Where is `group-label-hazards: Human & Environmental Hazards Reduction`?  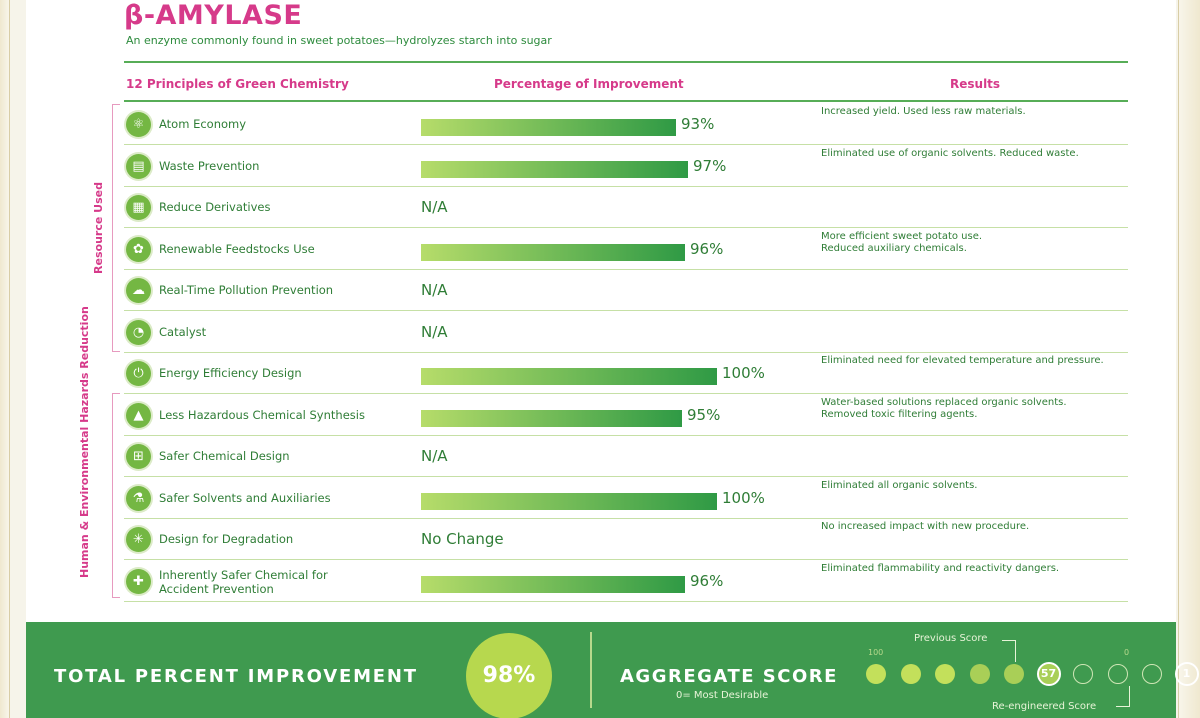 group-label-hazards: Human & Environmental Hazards Reduction is located at coordinates (84, 442).